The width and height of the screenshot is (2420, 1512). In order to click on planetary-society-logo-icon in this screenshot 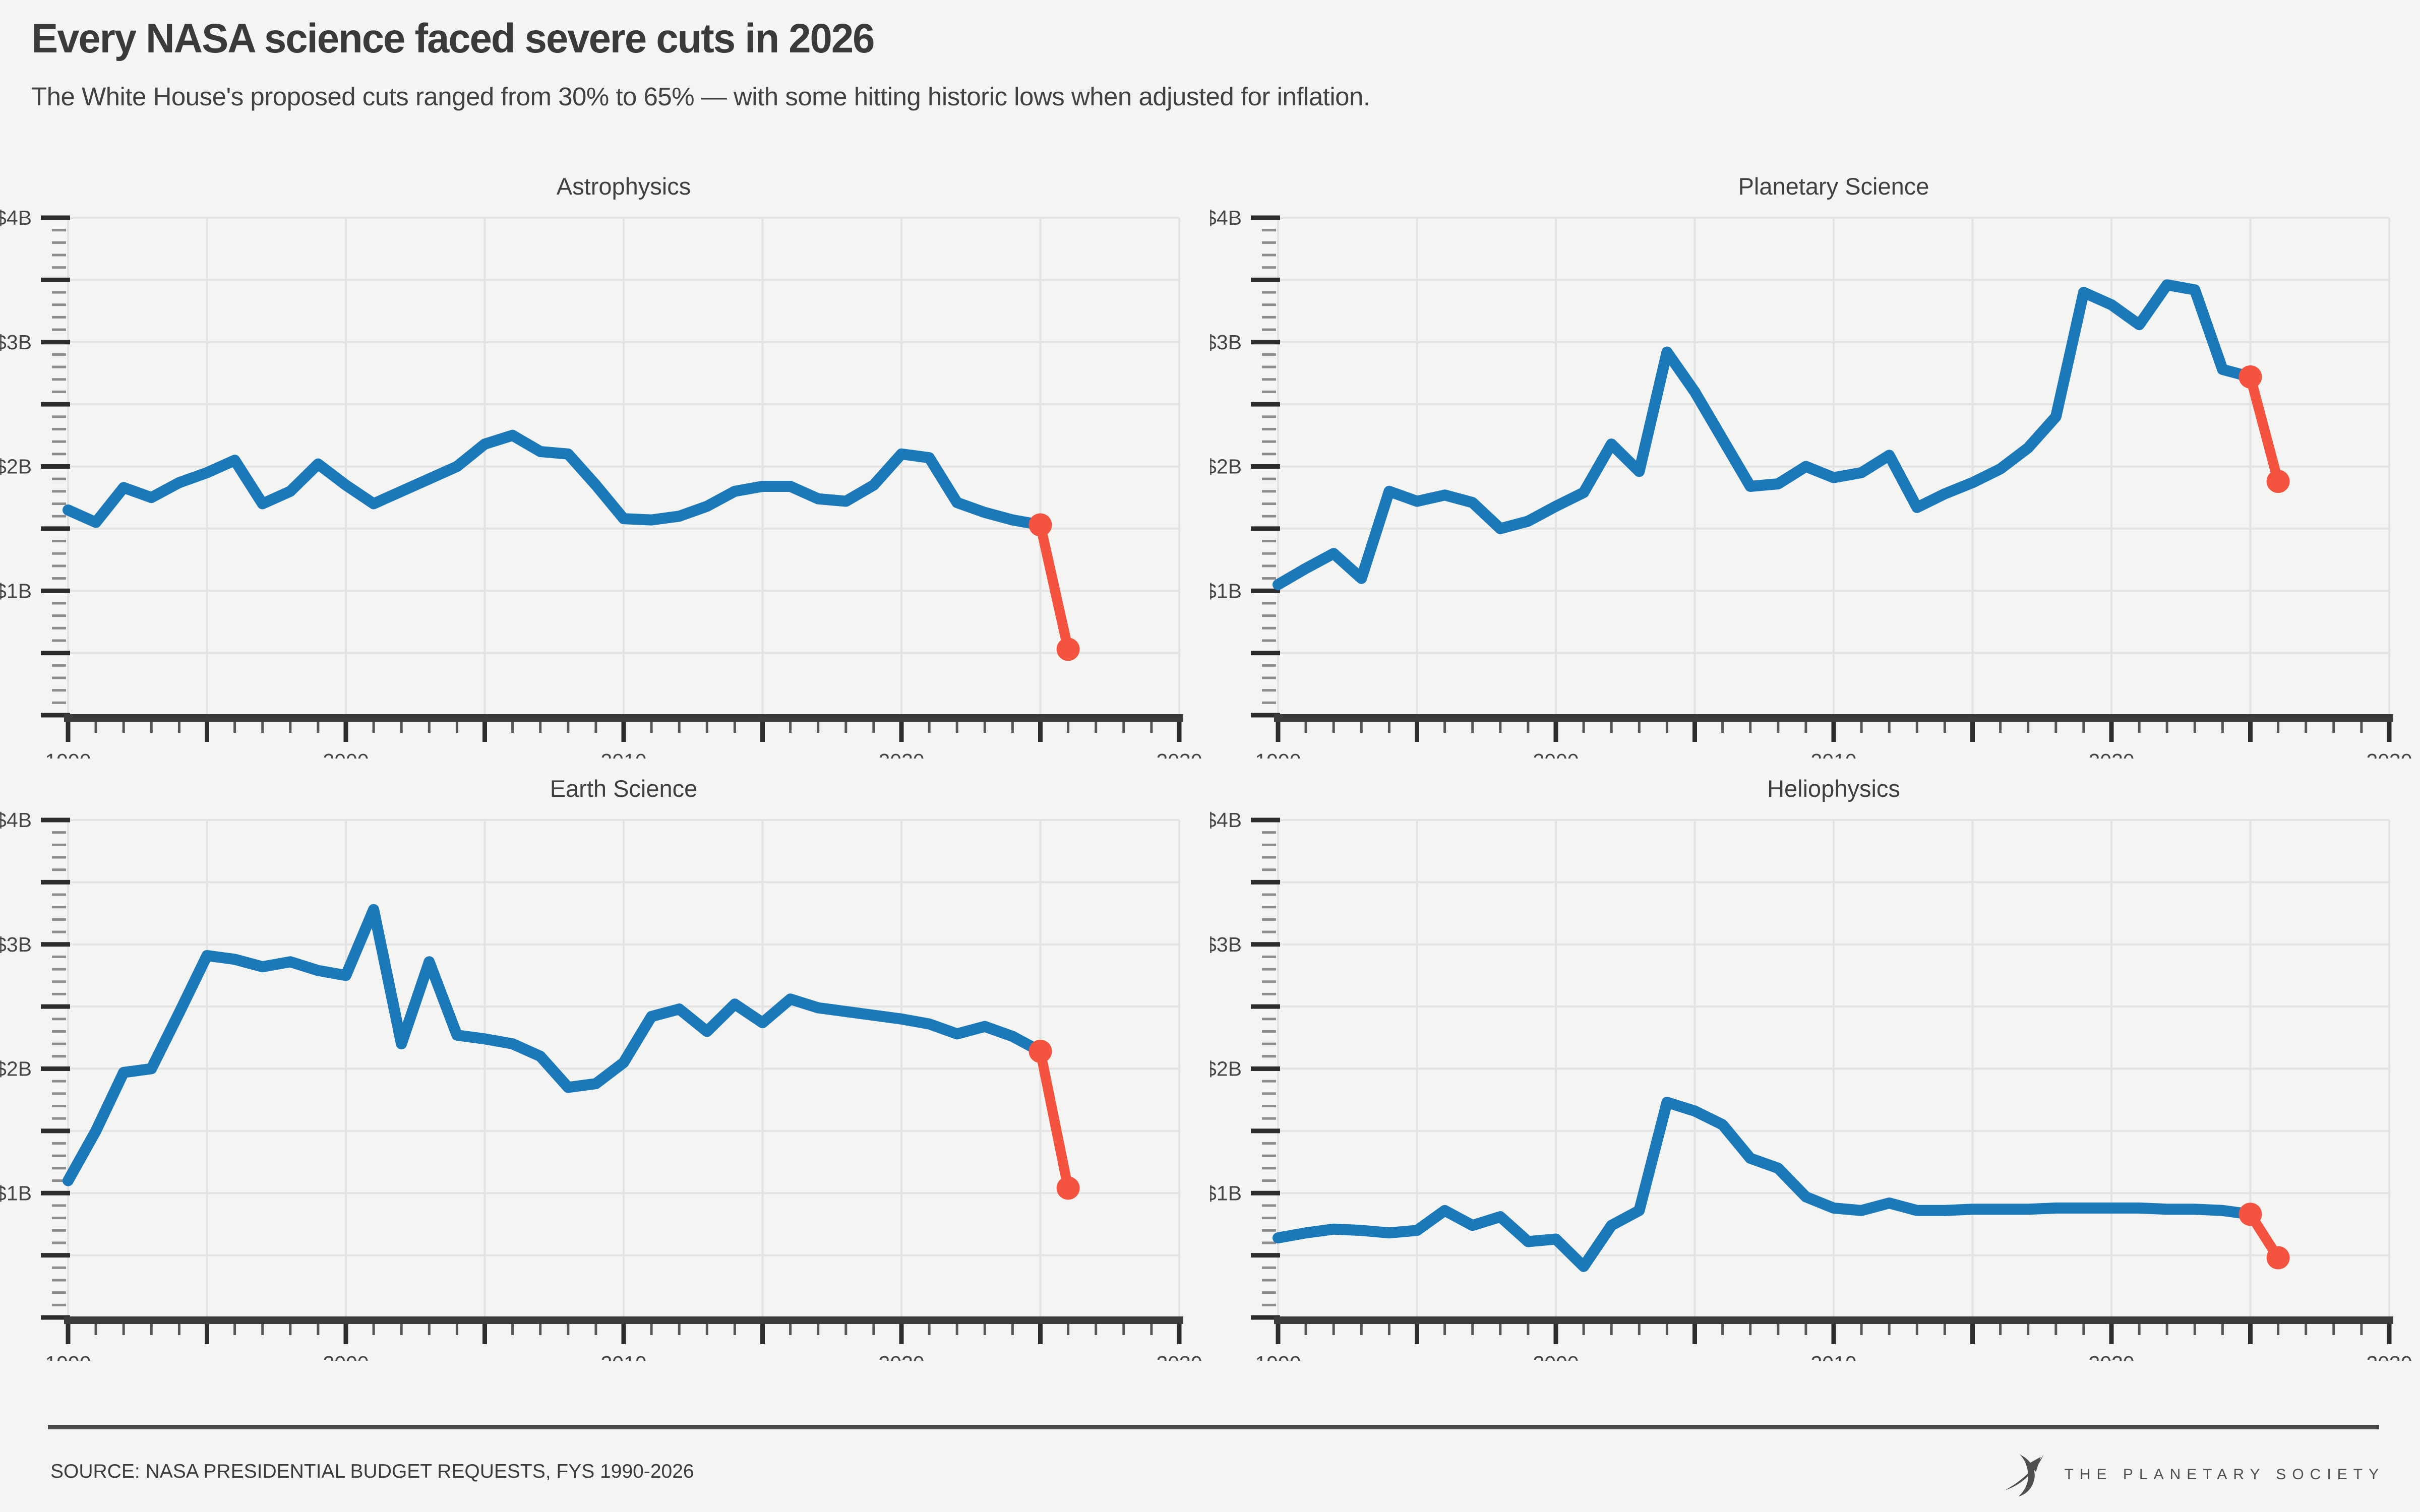, I will do `click(2024, 1476)`.